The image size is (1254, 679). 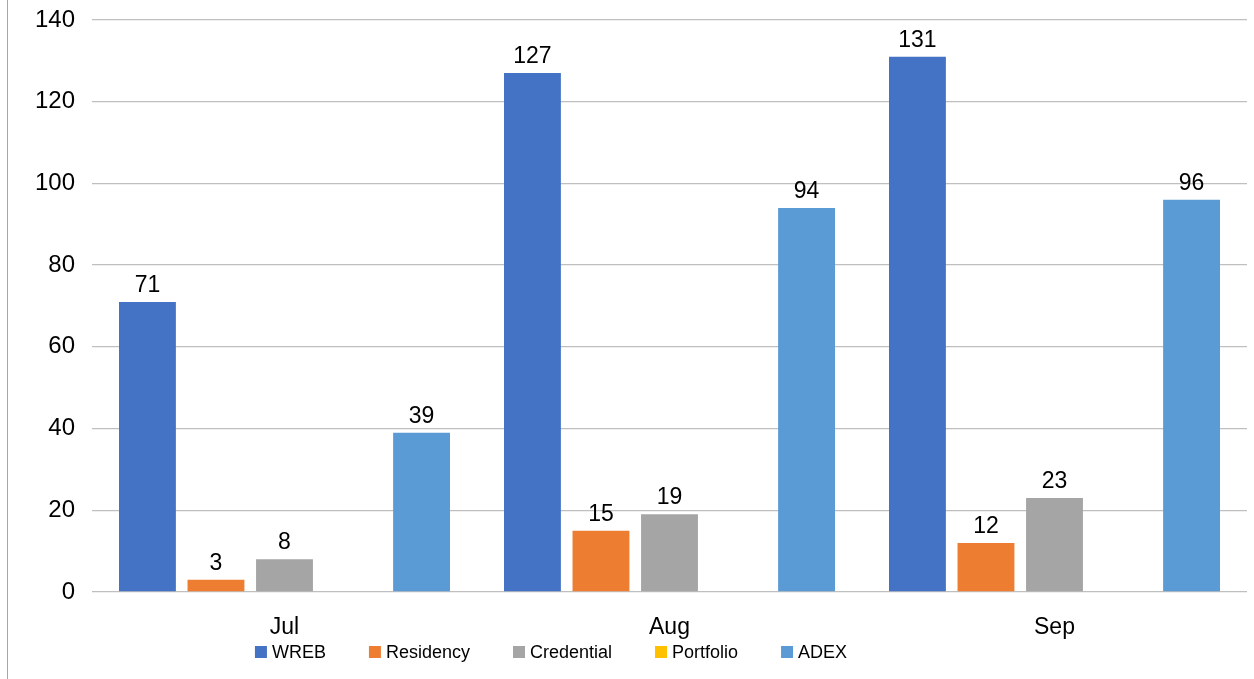 I want to click on data-label: 3, so click(x=216, y=561).